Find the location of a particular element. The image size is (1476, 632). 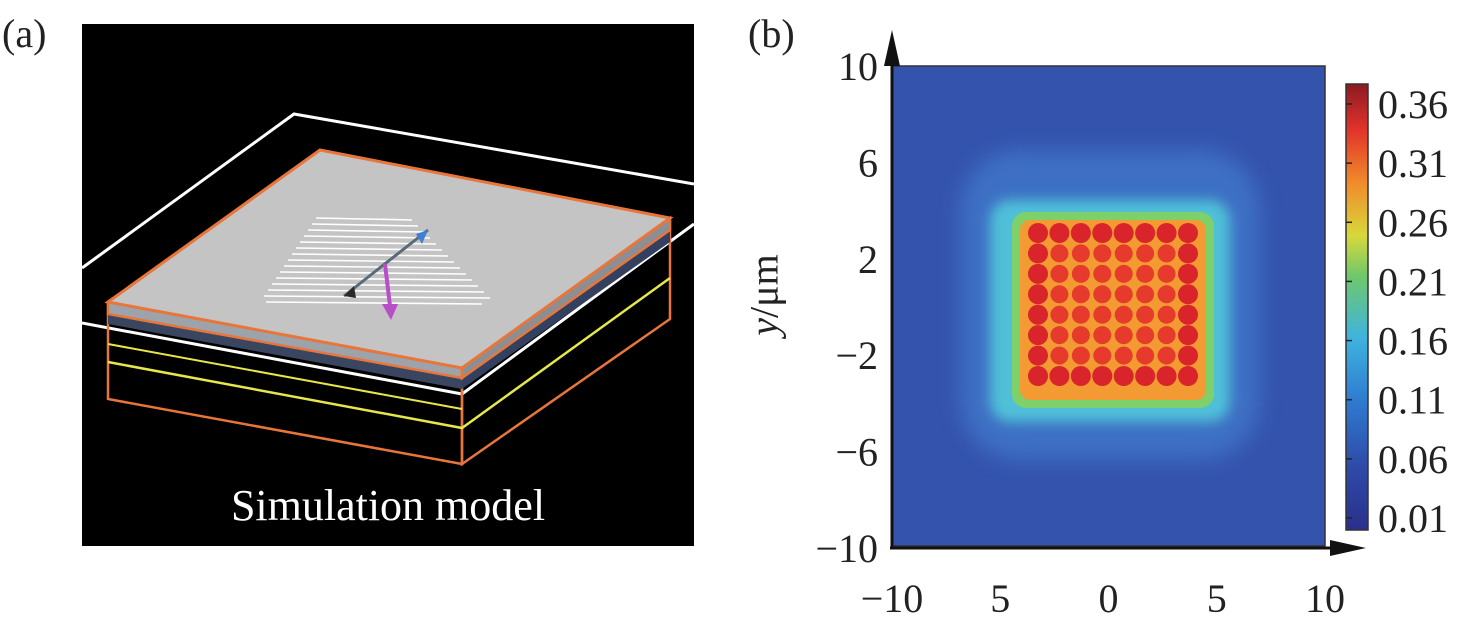

colorbar-tick-label: 0.16 is located at coordinates (1413, 341).